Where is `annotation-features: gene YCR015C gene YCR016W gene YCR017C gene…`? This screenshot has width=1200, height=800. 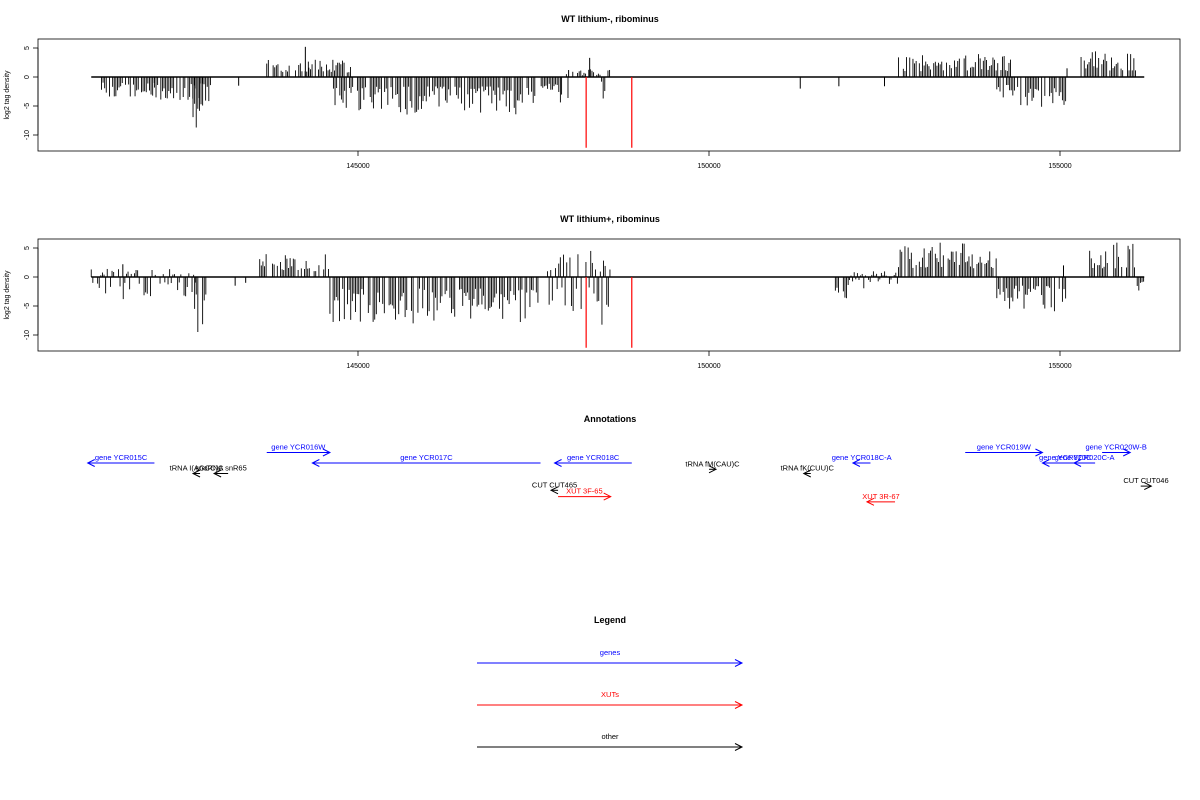 annotation-features: gene YCR015C gene YCR016W gene YCR017C gene… is located at coordinates (627, 474).